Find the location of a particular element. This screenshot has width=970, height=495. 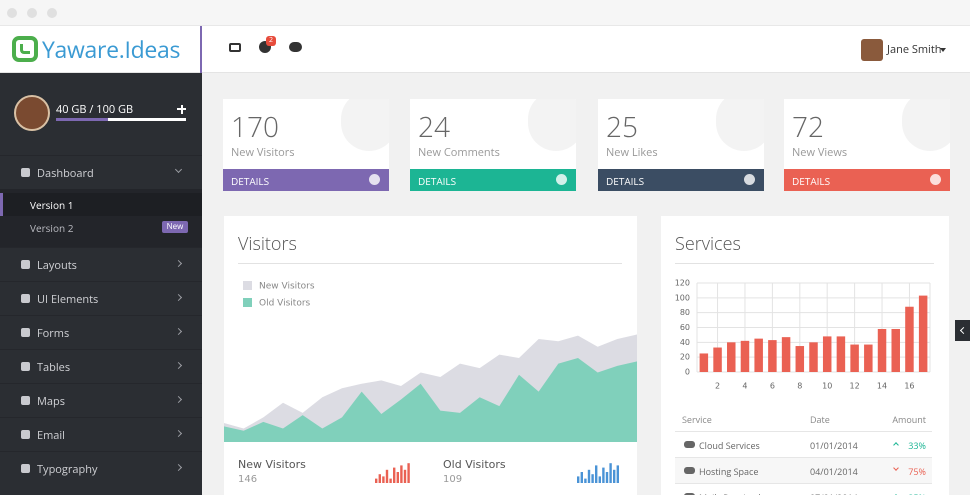

menu-label: Layouts is located at coordinates (57, 265).